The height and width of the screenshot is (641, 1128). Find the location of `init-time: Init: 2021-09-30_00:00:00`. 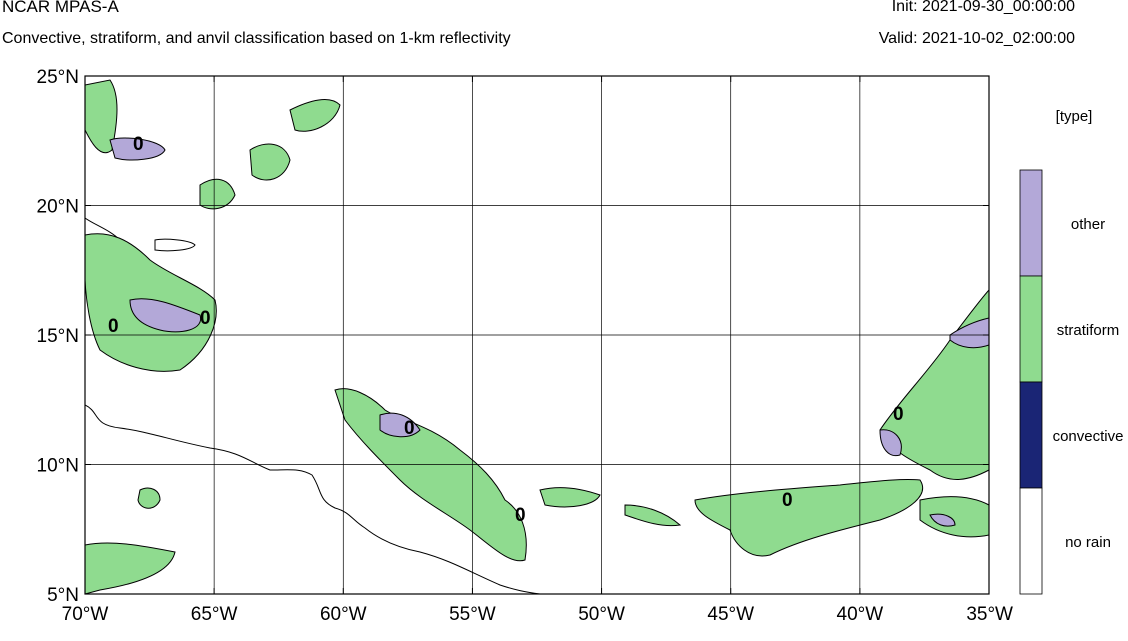

init-time: Init: 2021-09-30_00:00:00 is located at coordinates (983, 7).